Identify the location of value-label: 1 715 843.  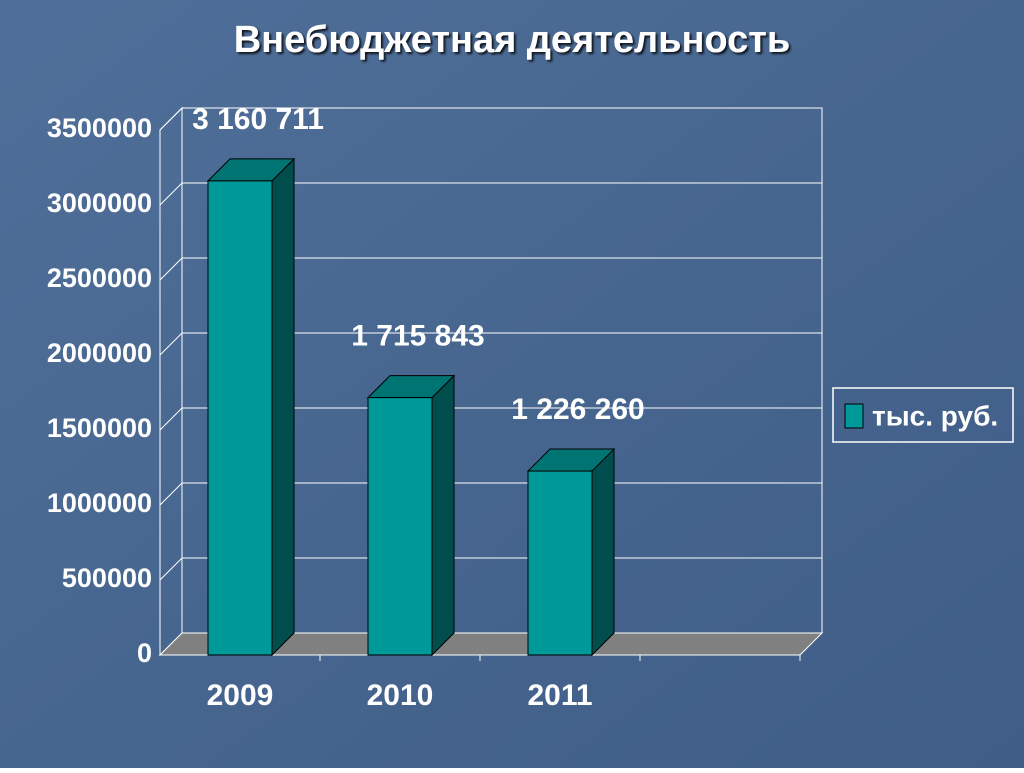
(417, 336).